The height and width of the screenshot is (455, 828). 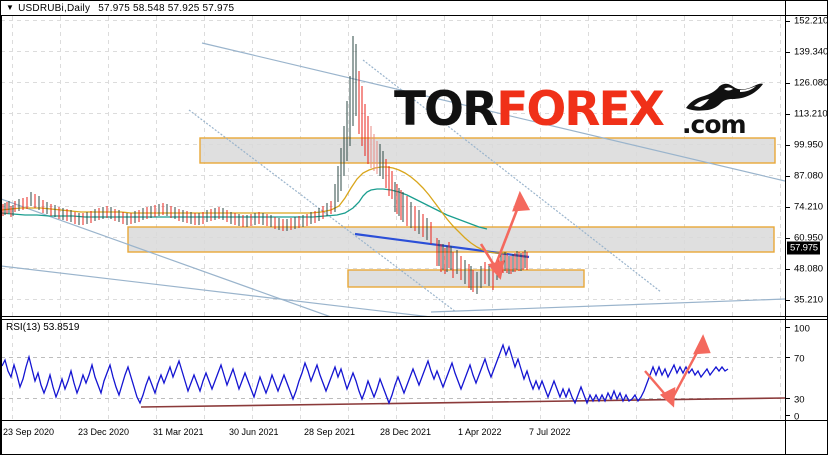 I want to click on price-label: 60.950, so click(x=809, y=238).